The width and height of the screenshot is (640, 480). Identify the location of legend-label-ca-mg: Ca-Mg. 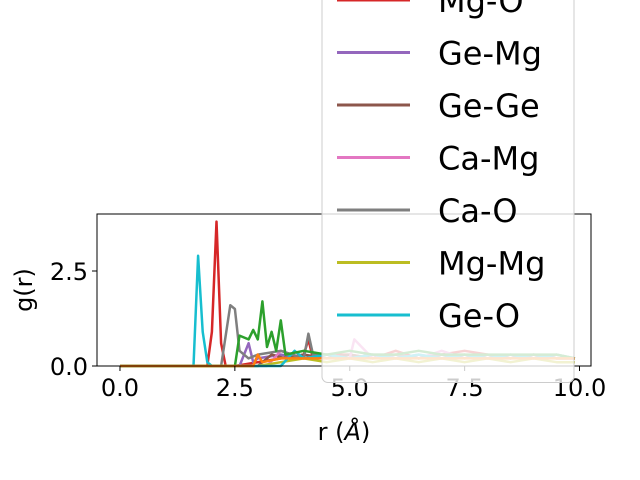
(488, 159).